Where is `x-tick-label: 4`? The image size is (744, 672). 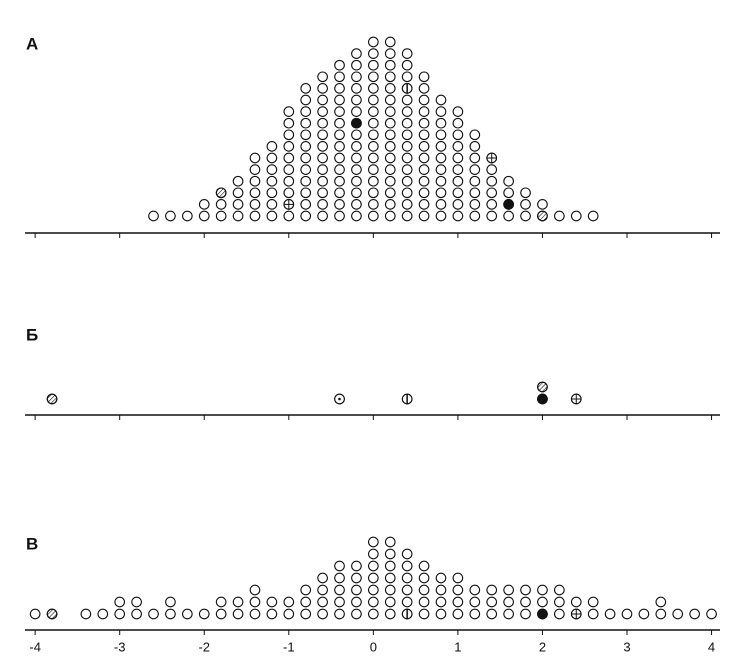
x-tick-label: 4 is located at coordinates (711, 646).